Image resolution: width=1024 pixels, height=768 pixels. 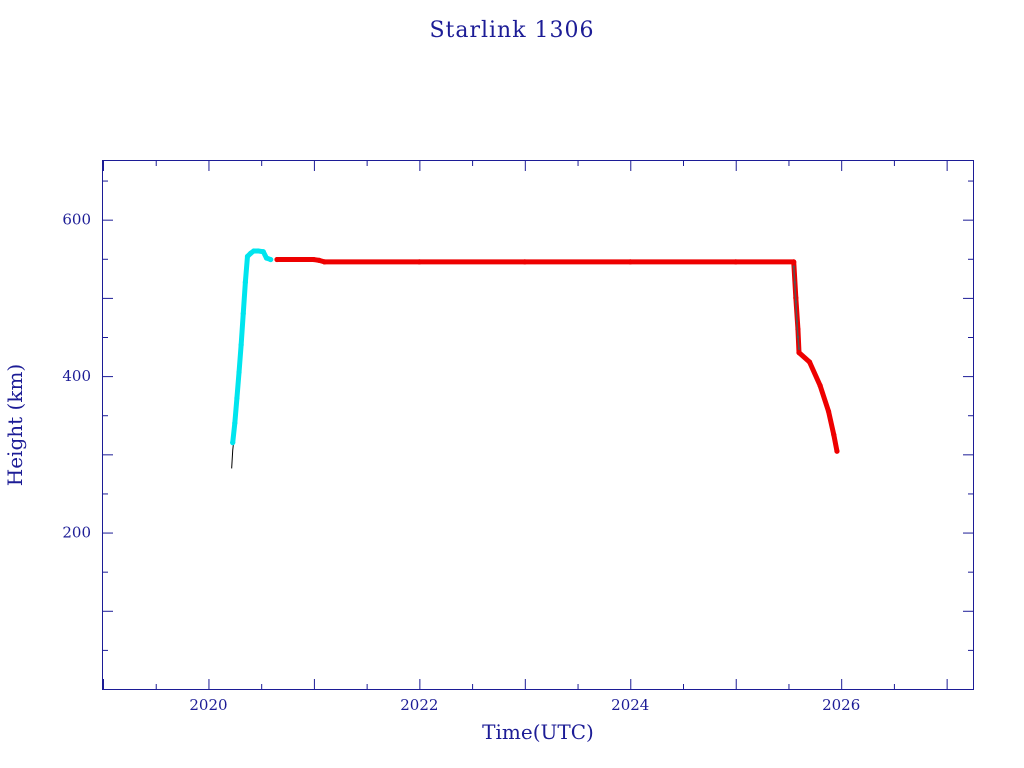 I want to click on x-tick-label: 2020, so click(x=208, y=705).